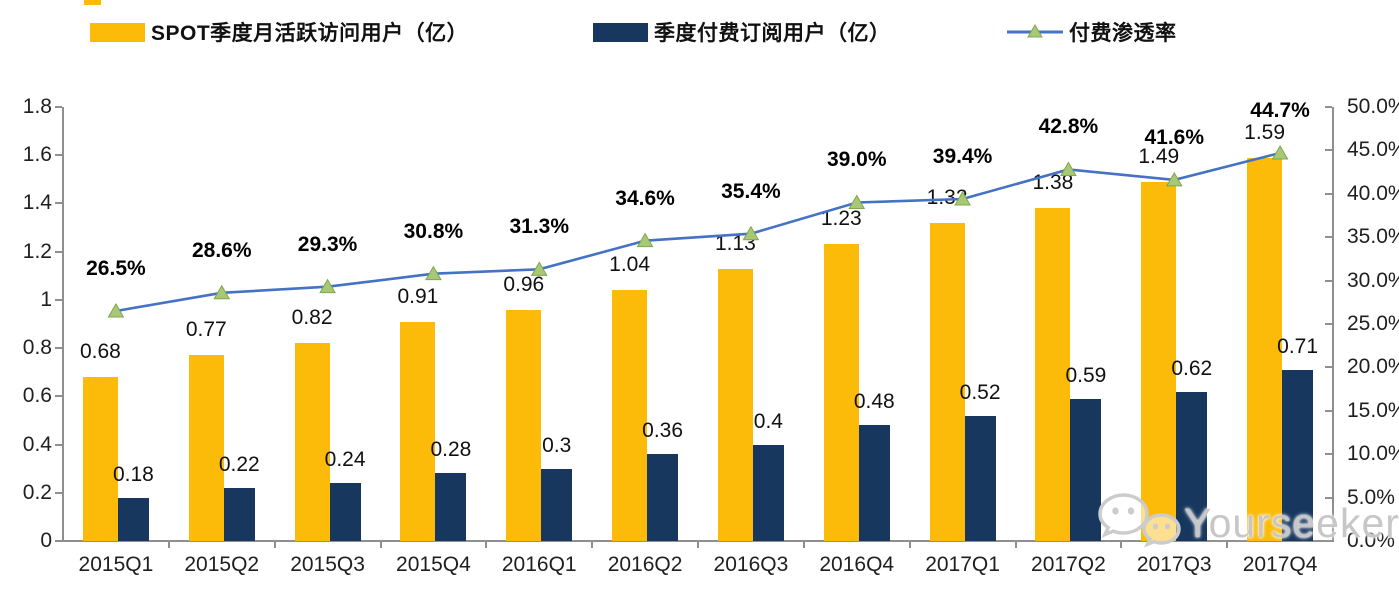 This screenshot has width=1399, height=596. I want to click on x-category-label: 2016Q1, so click(539, 564).